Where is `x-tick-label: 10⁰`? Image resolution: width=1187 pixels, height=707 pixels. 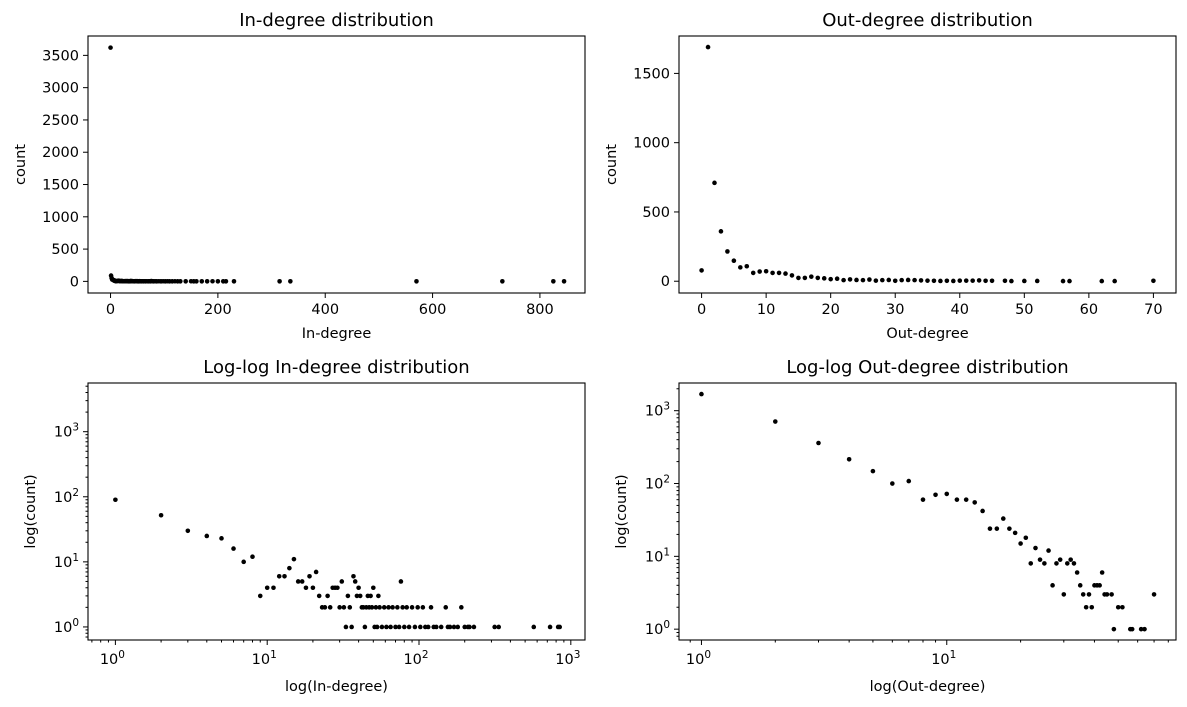
x-tick-label: 10⁰ is located at coordinates (698, 658).